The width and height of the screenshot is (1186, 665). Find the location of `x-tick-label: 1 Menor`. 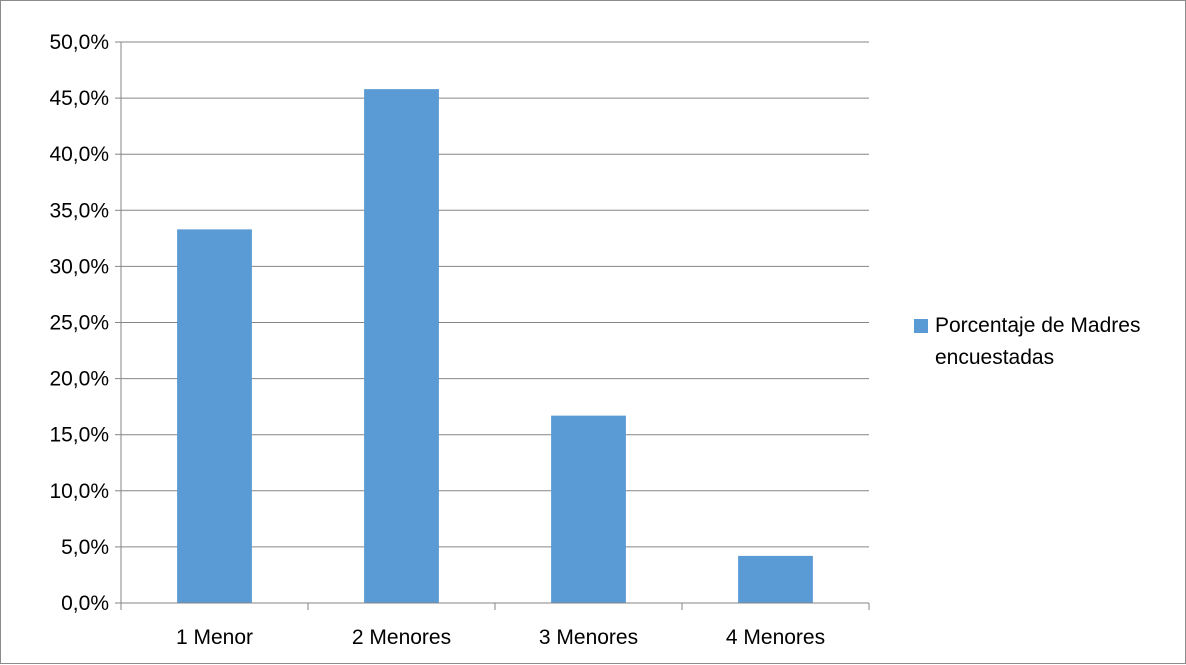

x-tick-label: 1 Menor is located at coordinates (214, 637).